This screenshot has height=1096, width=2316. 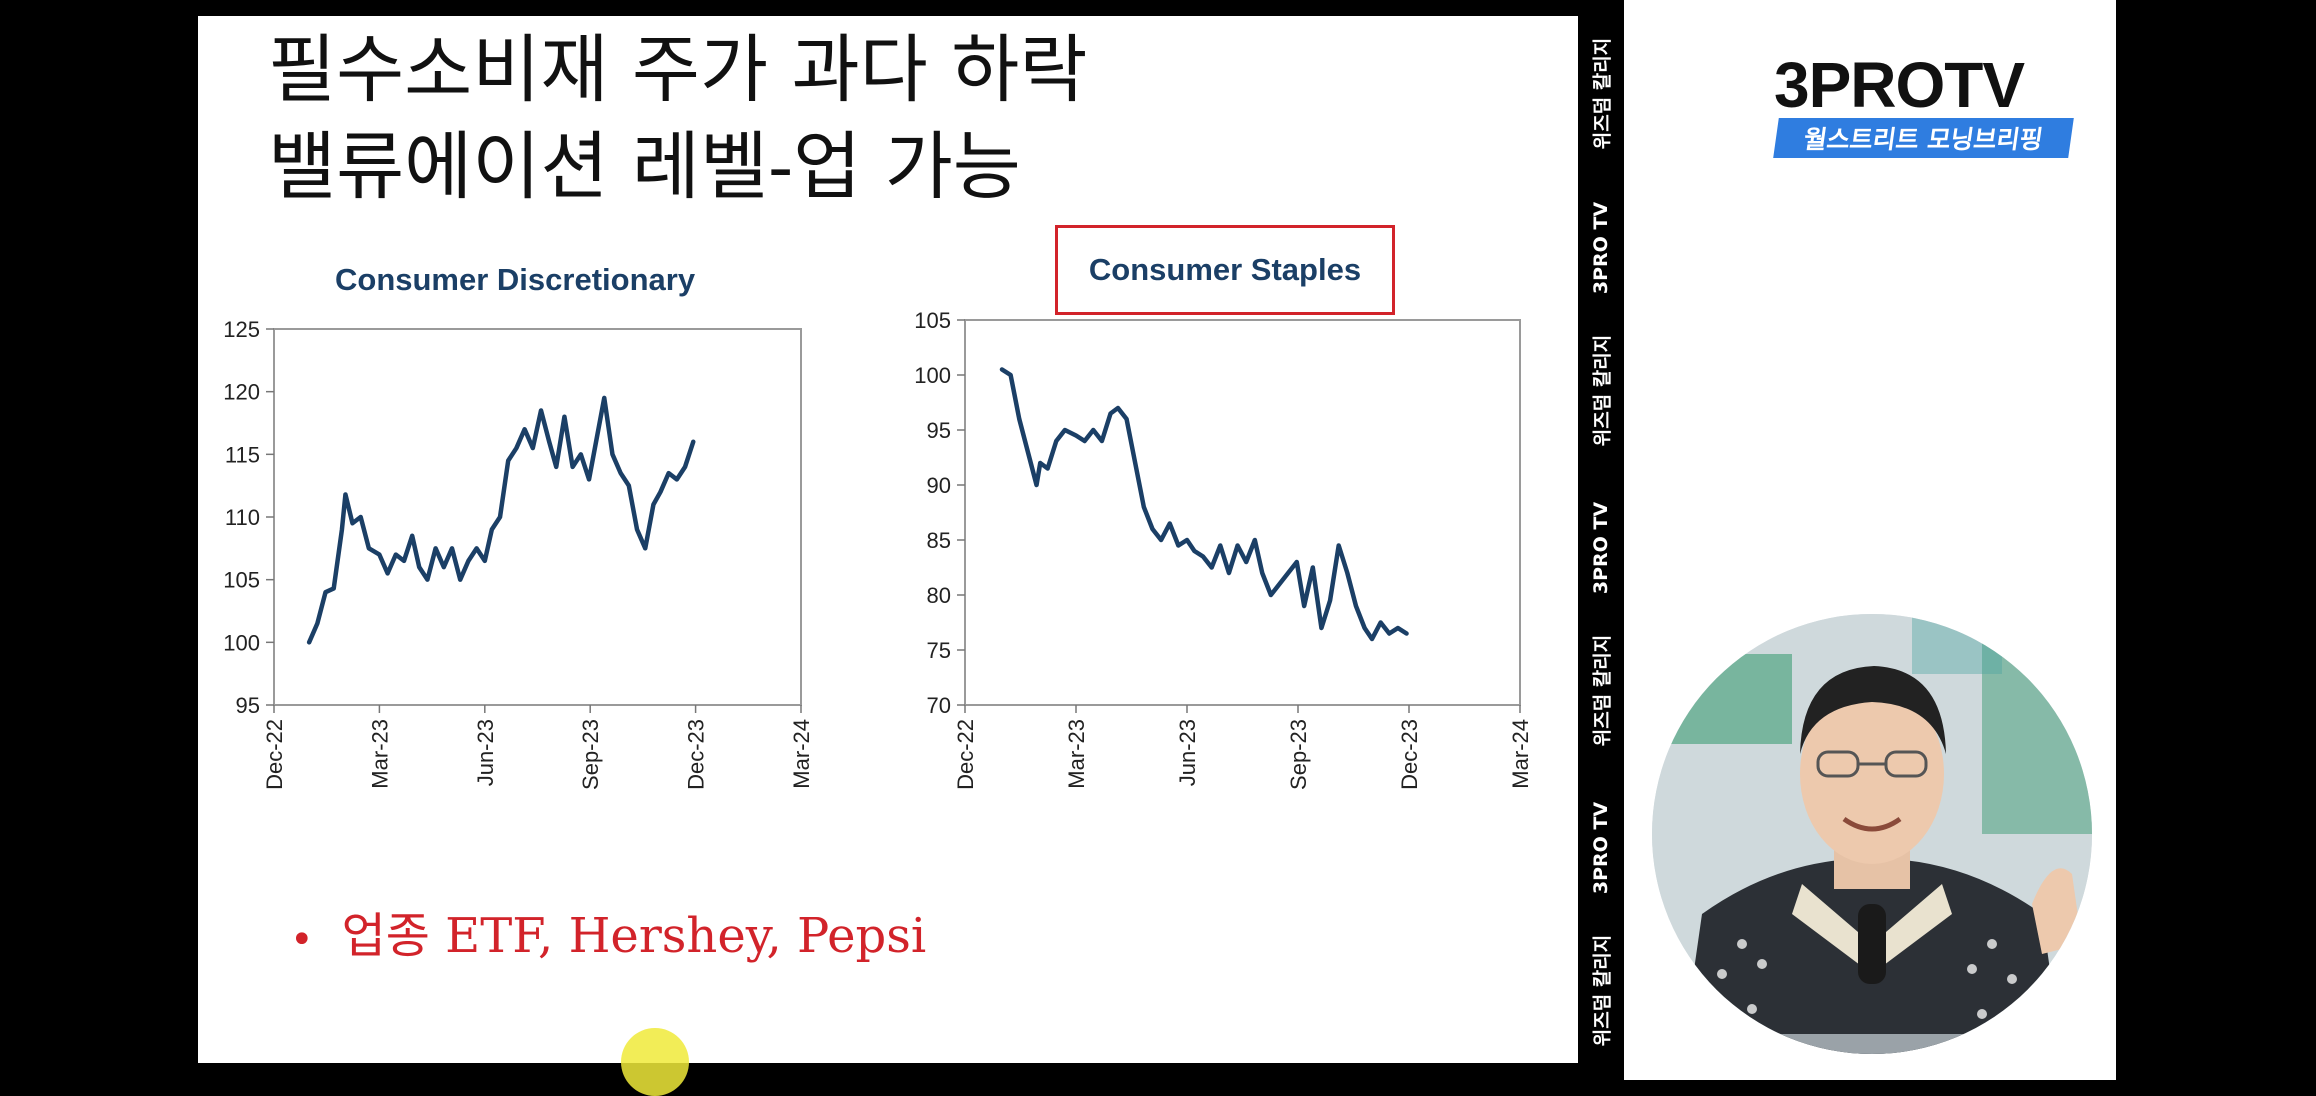 I want to click on consumer-staples-x-tick-label: Dec-23, so click(x=1409, y=754).